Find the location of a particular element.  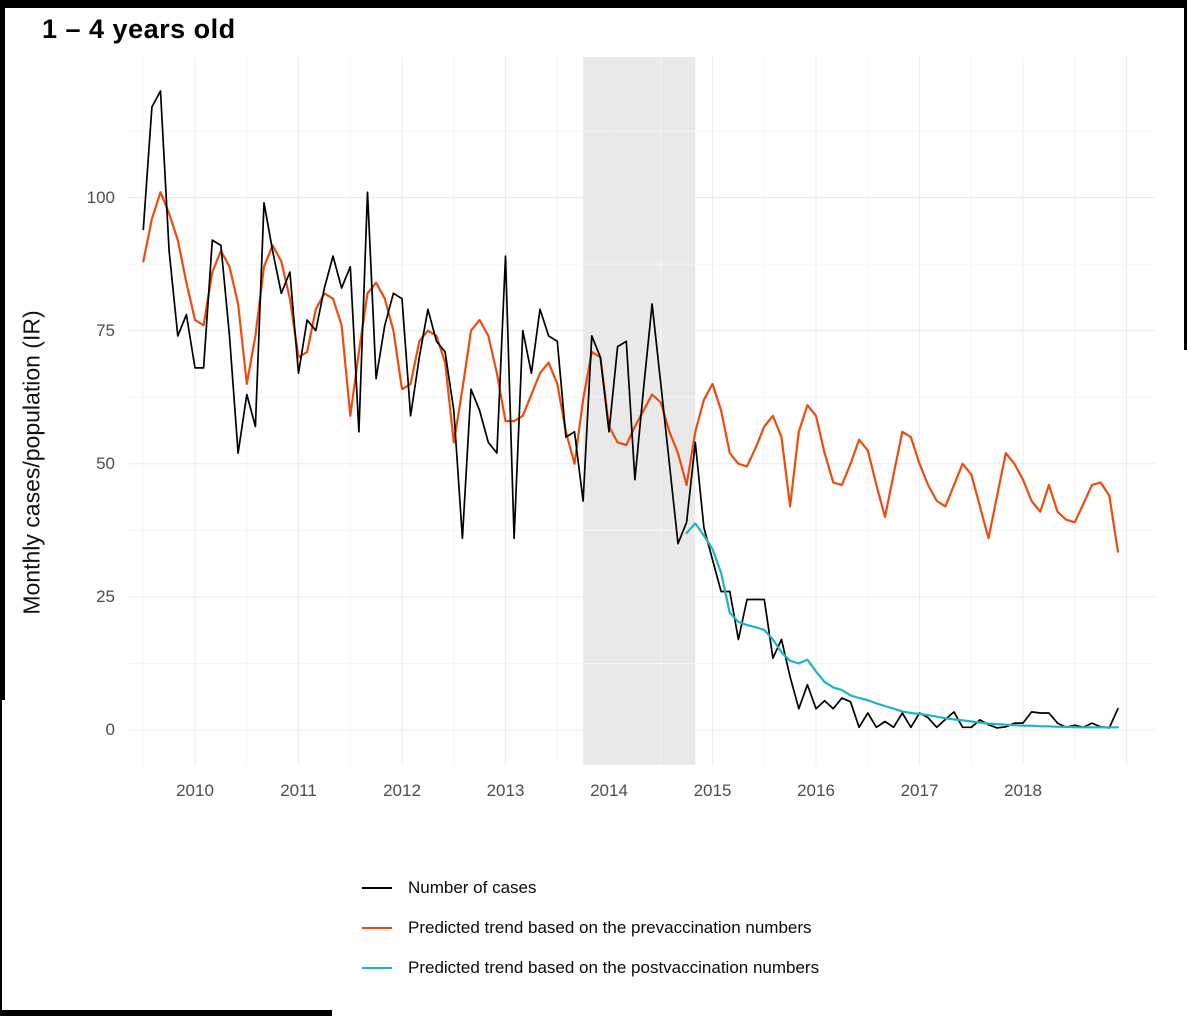

x-tick-label: 2011 is located at coordinates (298, 790).